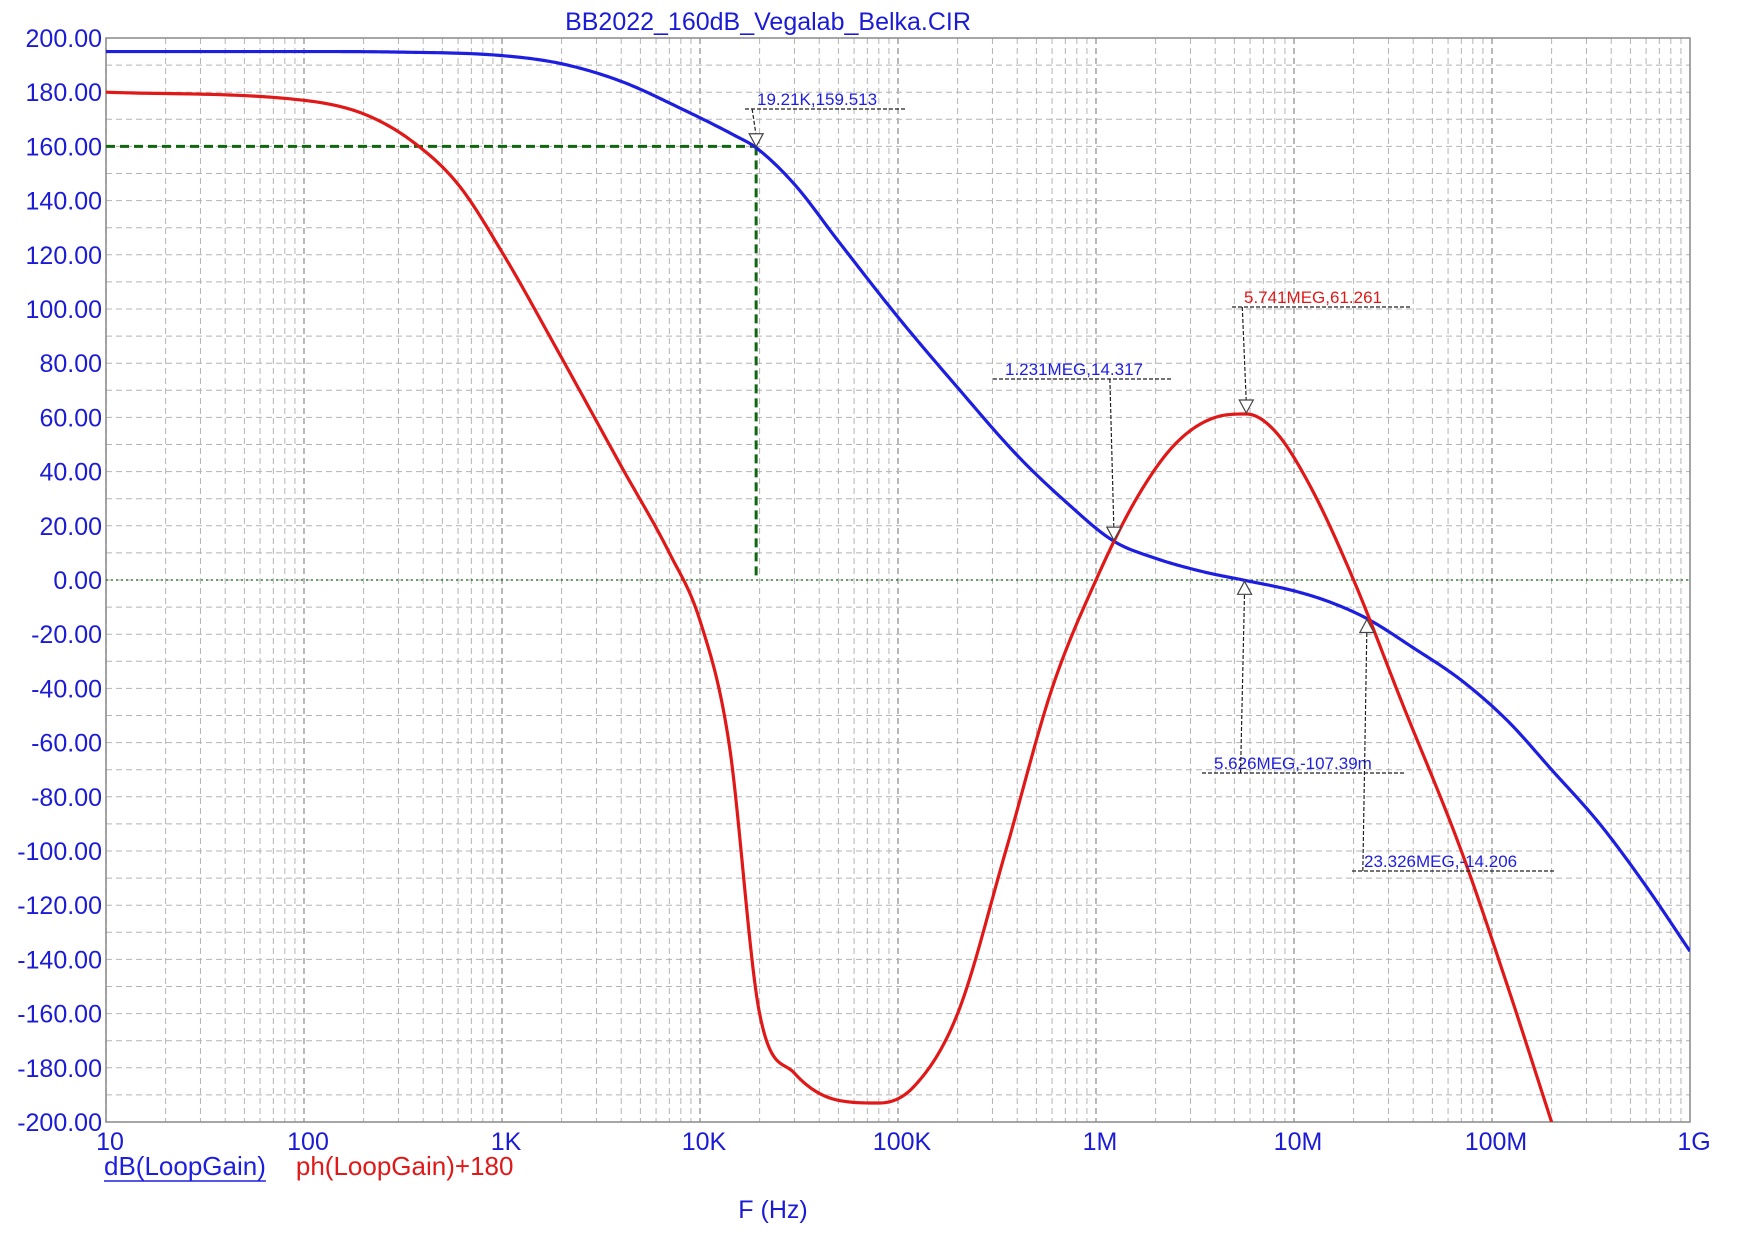 The height and width of the screenshot is (1240, 1754). Describe the element at coordinates (1440, 861) in the screenshot. I see `annotation-label: 23.326MEG,-14.206` at that location.